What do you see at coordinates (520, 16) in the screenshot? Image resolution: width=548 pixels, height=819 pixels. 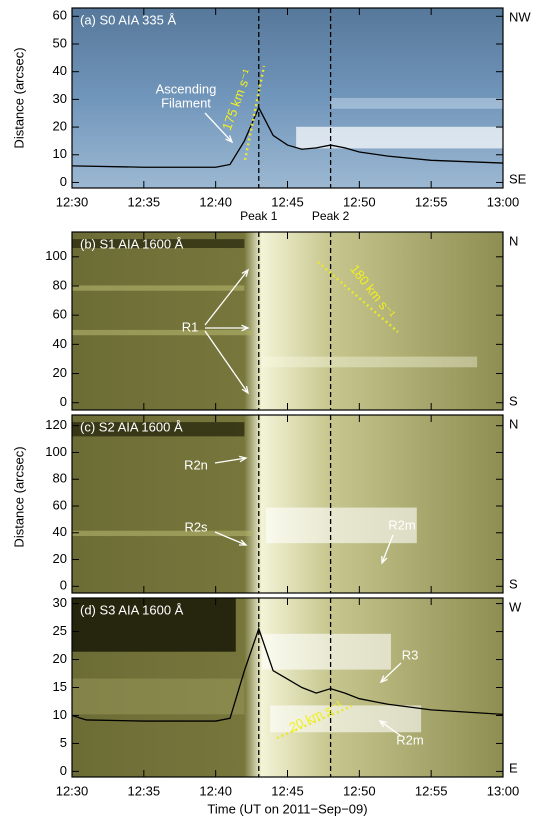 I see `side-label: NW` at bounding box center [520, 16].